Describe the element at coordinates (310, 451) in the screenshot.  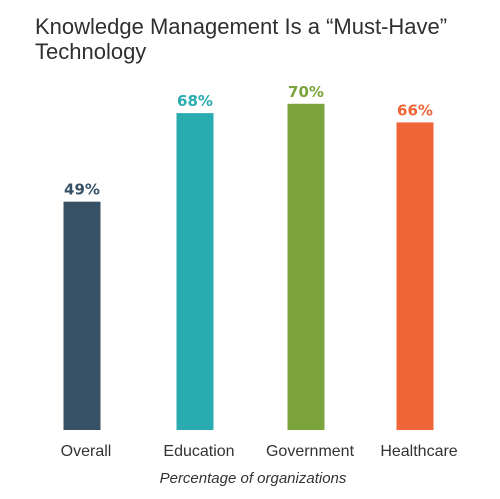
I see `category-label-government: Government` at that location.